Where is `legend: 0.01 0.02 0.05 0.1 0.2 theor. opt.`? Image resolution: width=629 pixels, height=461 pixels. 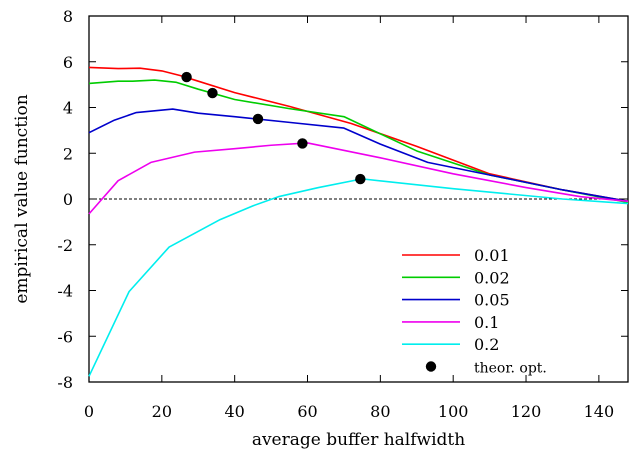
legend: 0.01 0.02 0.05 0.1 0.2 theor. opt. is located at coordinates (474, 311).